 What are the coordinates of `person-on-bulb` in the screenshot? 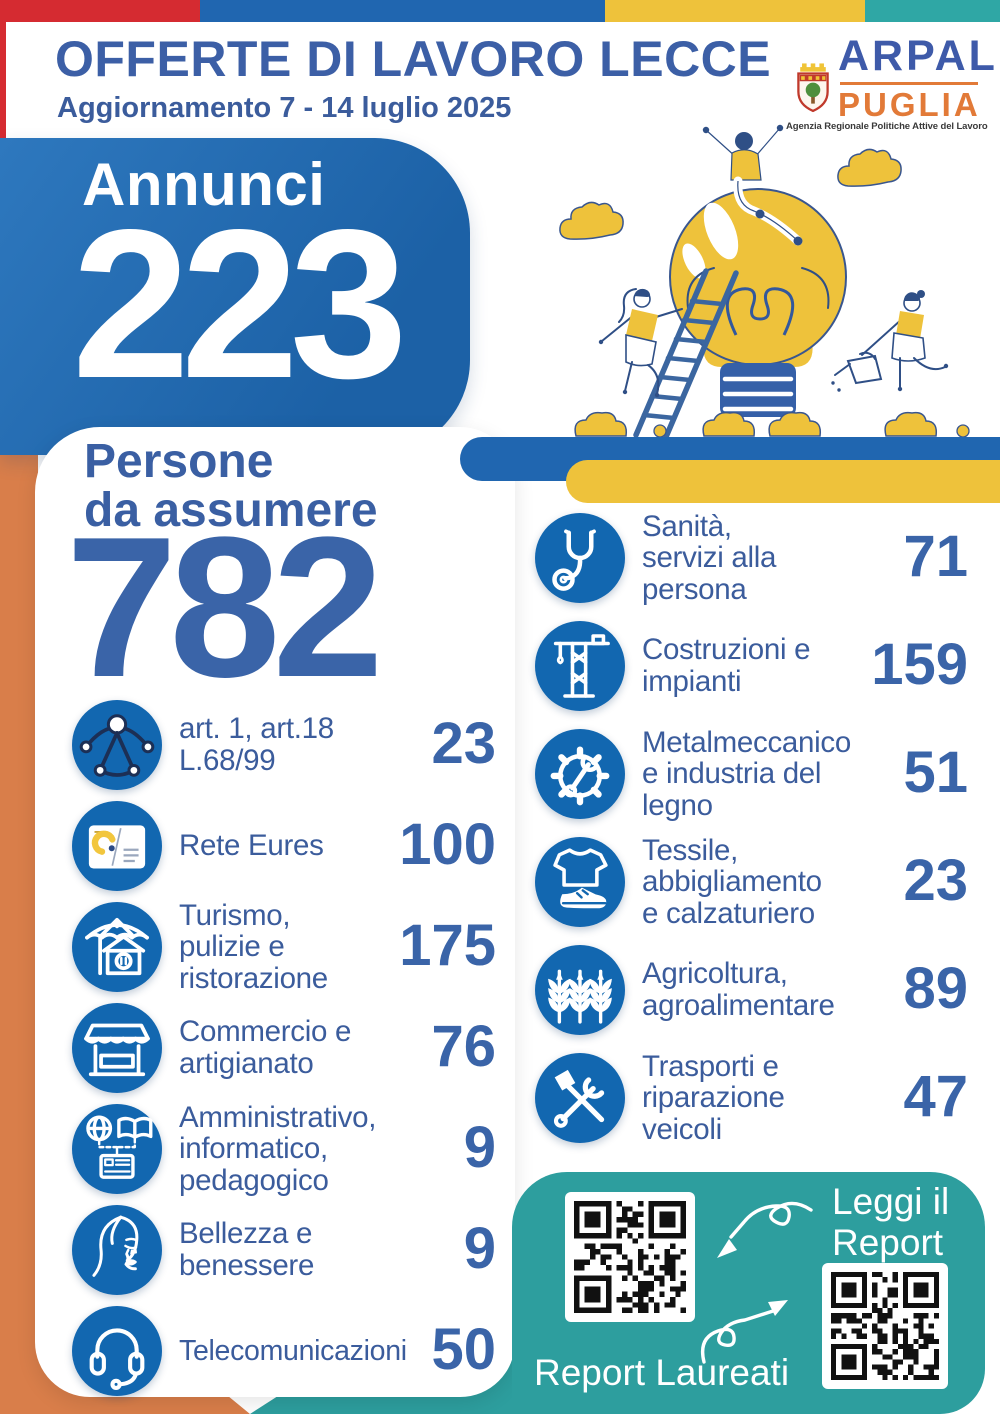 It's located at (752, 185).